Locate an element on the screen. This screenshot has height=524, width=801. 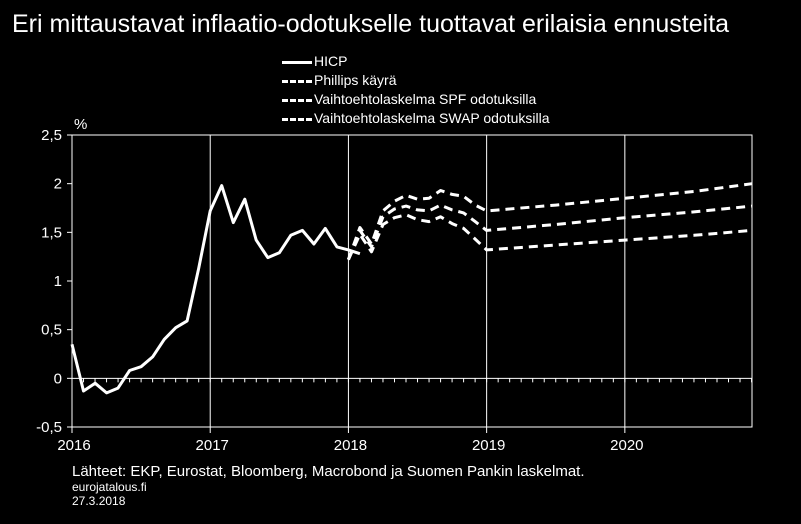
y-axis: -0,5 0 0,5 1 1,5 2 2,5 is located at coordinates (54, 281).